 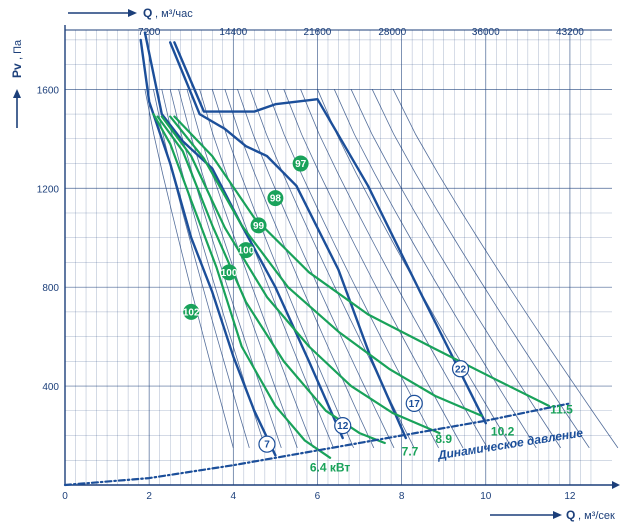 What do you see at coordinates (276, 199) in the screenshot?
I see `efficiency-marker-label: 98` at bounding box center [276, 199].